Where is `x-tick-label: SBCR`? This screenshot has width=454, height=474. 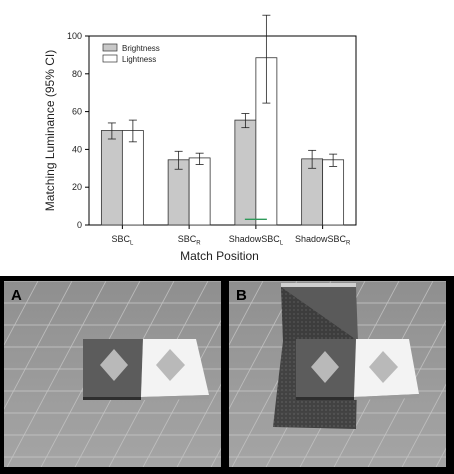 x-tick-label: SBCR is located at coordinates (190, 240).